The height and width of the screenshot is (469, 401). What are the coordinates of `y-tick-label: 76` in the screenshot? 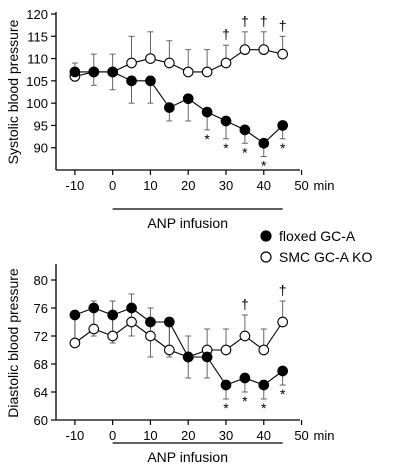 It's located at (41, 308).